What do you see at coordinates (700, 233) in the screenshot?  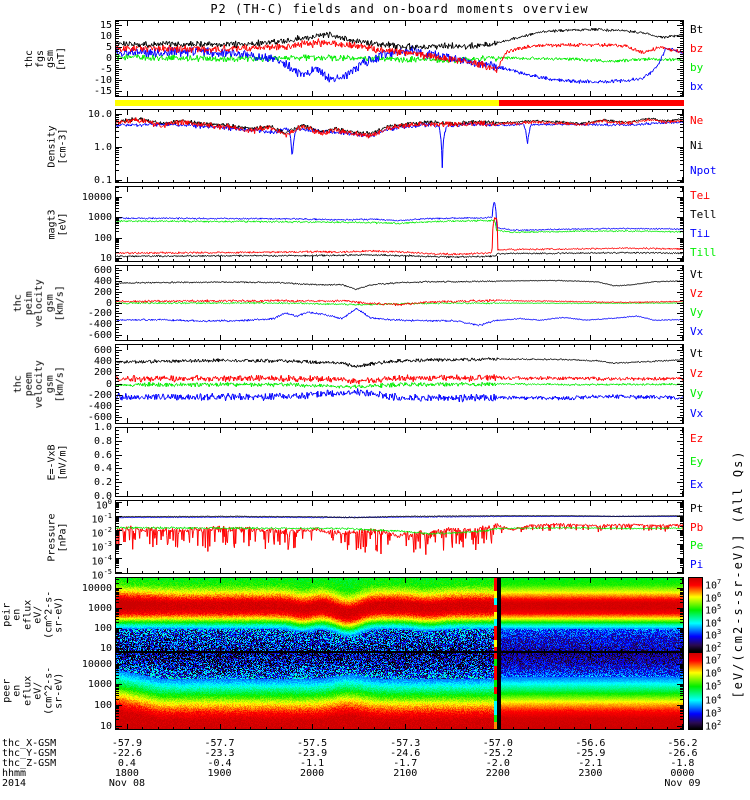 I see `trace-label-ti⊥: Ti⊥` at bounding box center [700, 233].